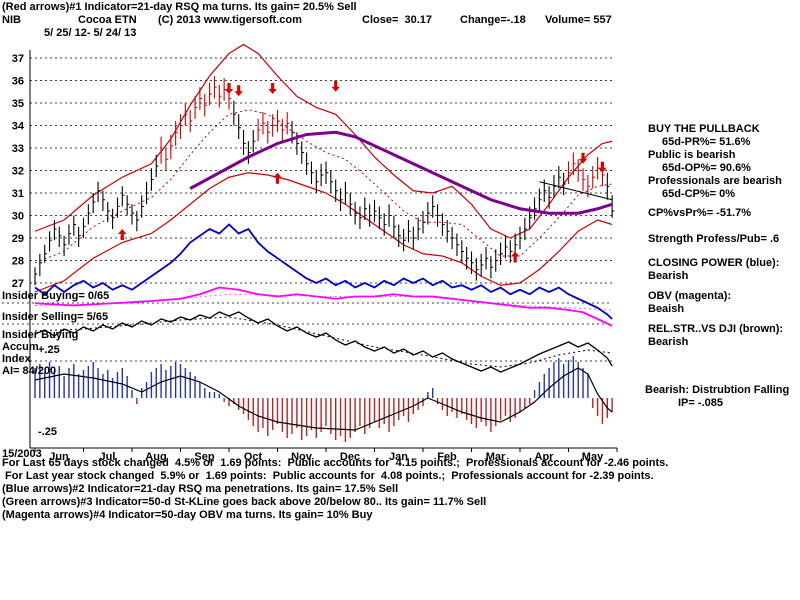  What do you see at coordinates (55, 317) in the screenshot?
I see `insider-selling-label: Insider Selling= 5/65` at bounding box center [55, 317].